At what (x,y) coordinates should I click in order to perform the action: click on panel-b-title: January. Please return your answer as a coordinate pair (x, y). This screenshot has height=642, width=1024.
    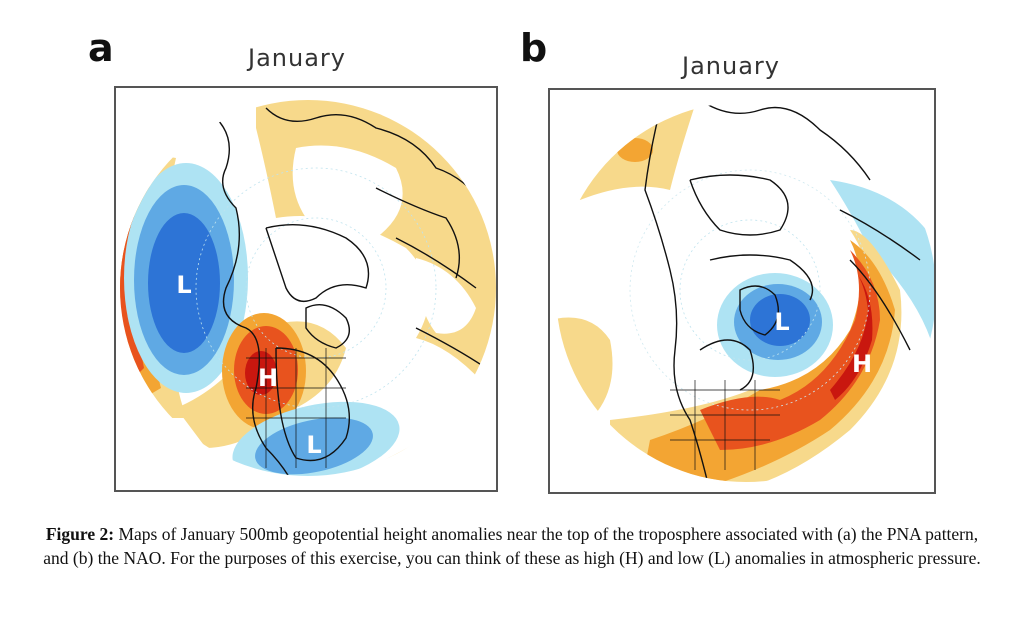
    Looking at the image, I should click on (731, 66).